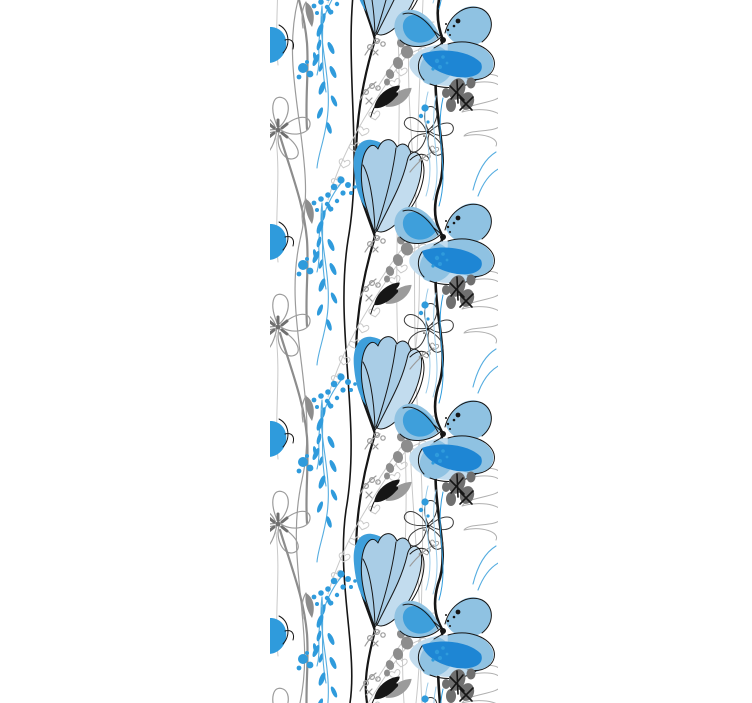 The width and height of the screenshot is (752, 703). I want to click on tulip-stem, so click(366, 351).